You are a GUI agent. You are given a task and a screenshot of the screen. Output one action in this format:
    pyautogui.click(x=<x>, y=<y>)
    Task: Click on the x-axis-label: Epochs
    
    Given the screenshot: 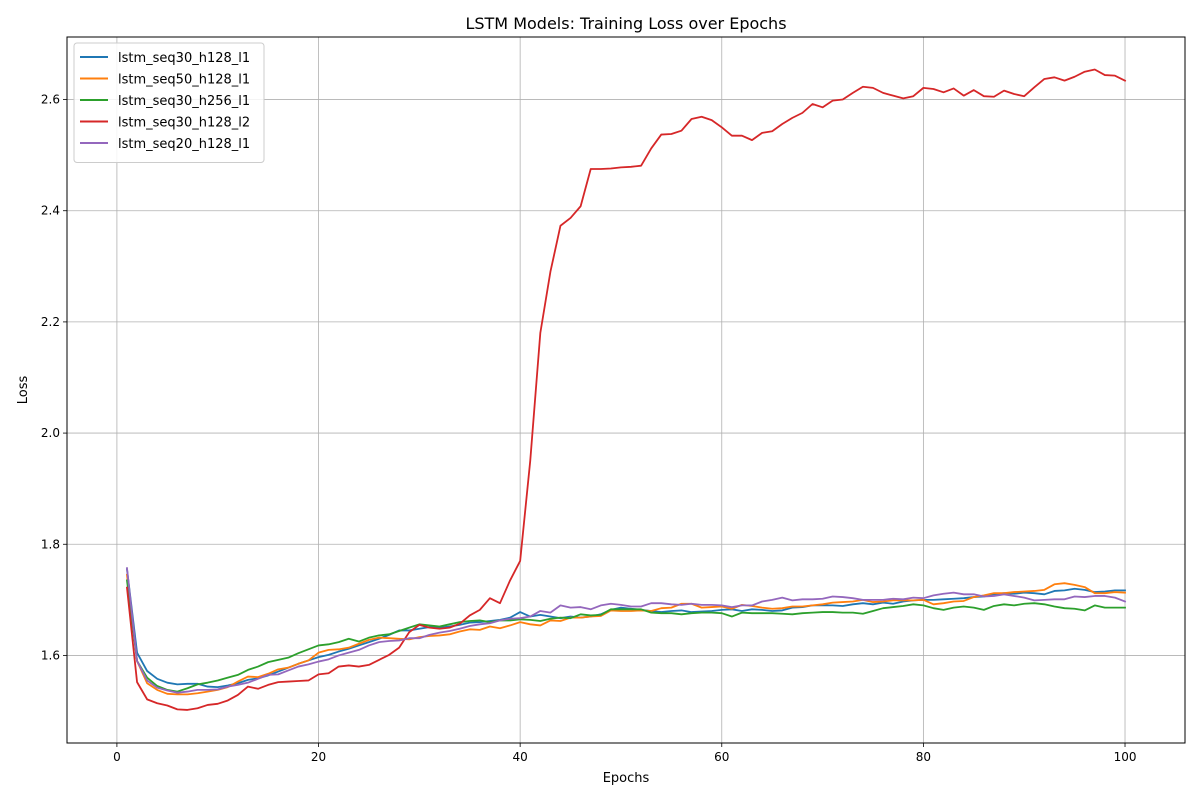 What is the action you would take?
    pyautogui.click(x=626, y=778)
    